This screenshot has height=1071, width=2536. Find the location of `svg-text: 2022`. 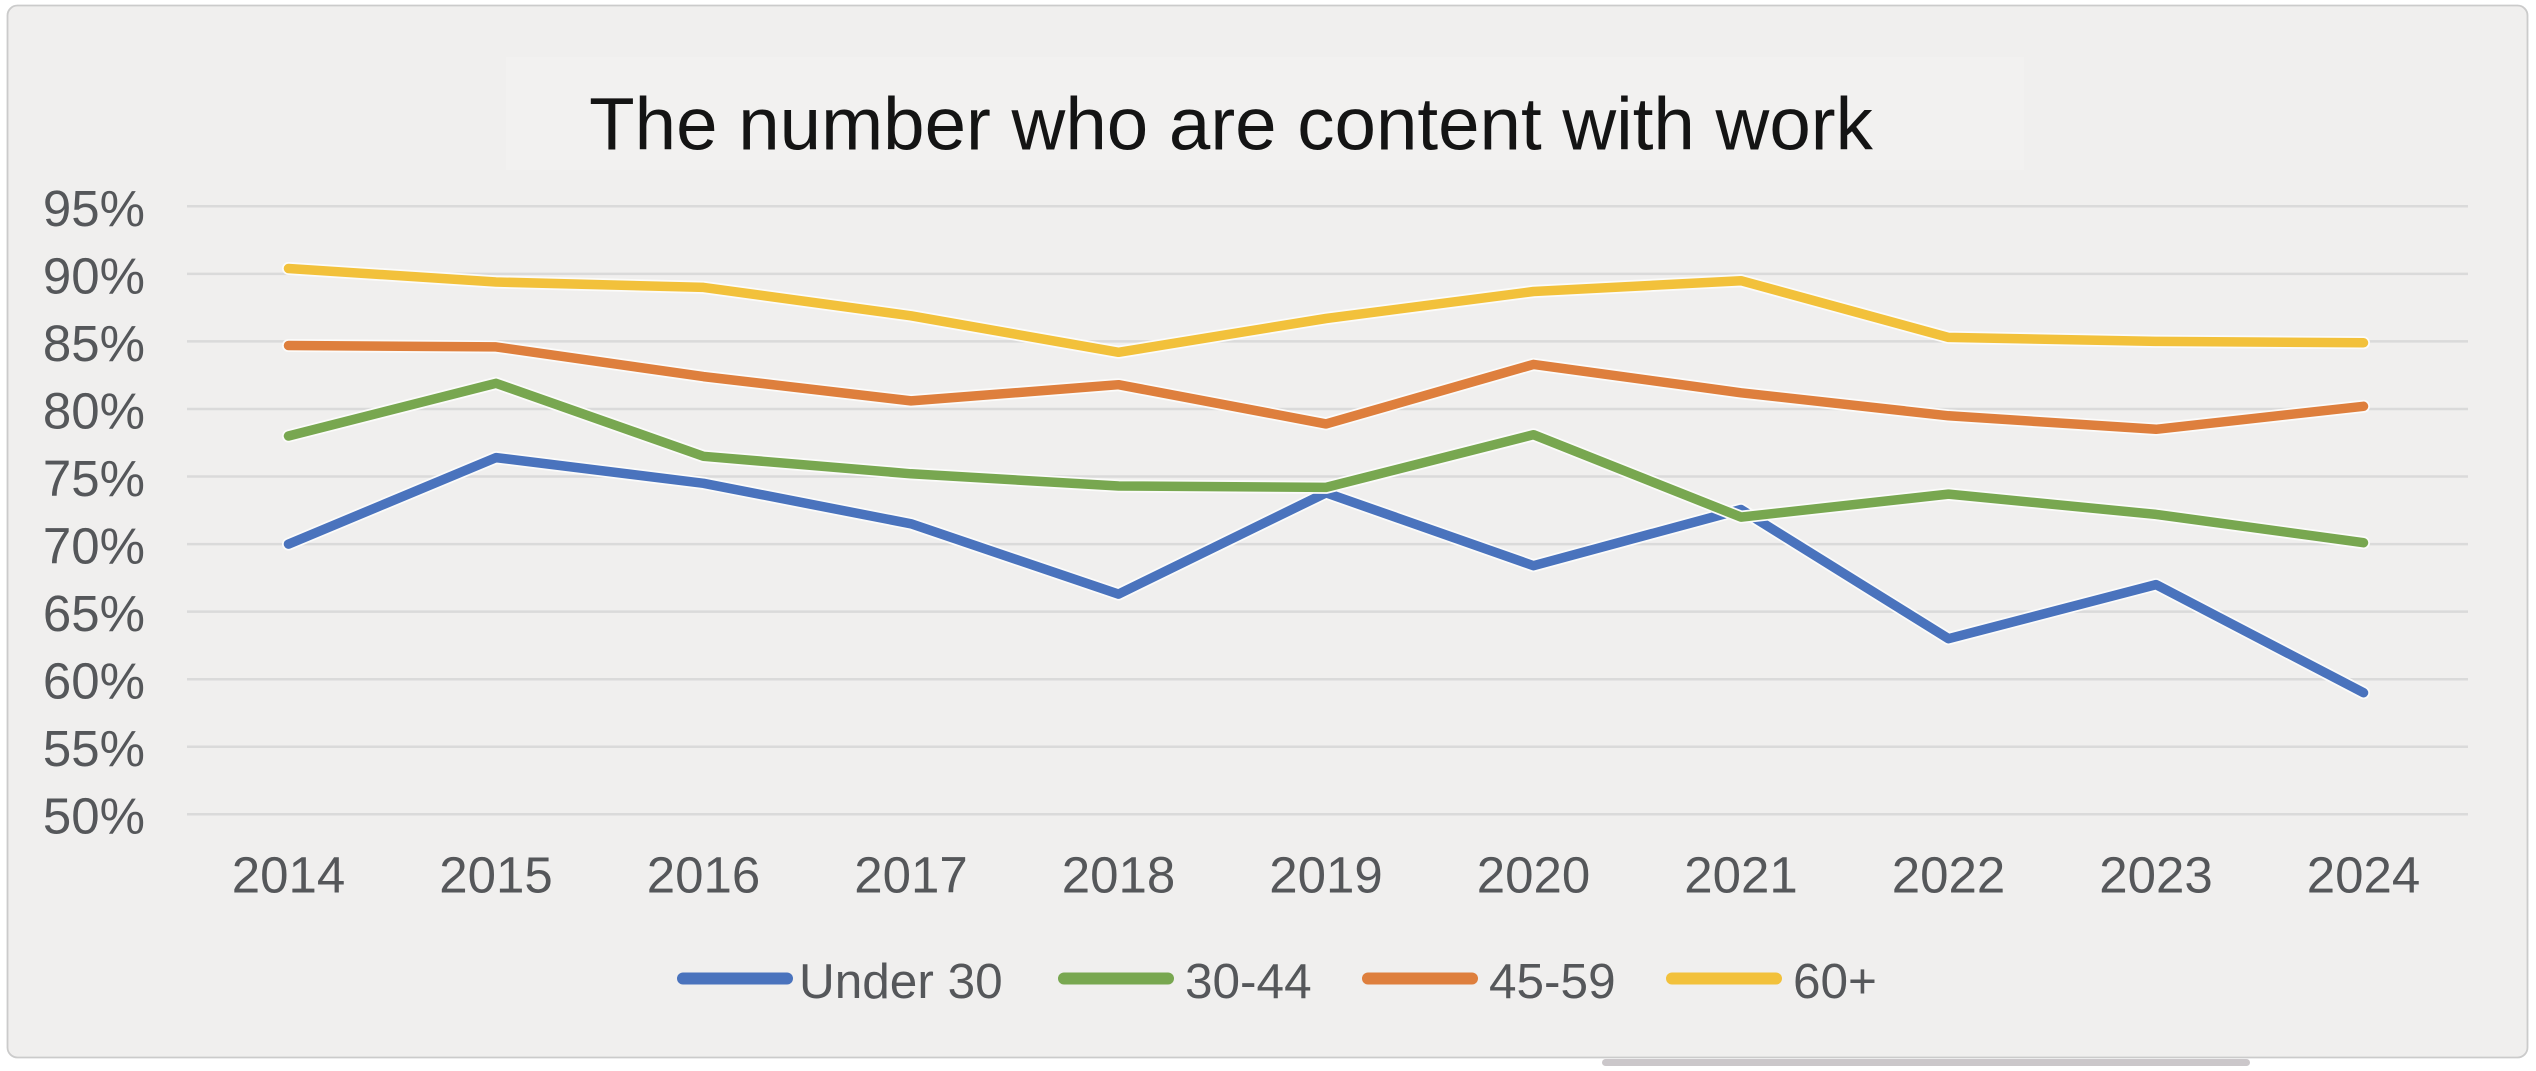

svg-text: 2022 is located at coordinates (1948, 875).